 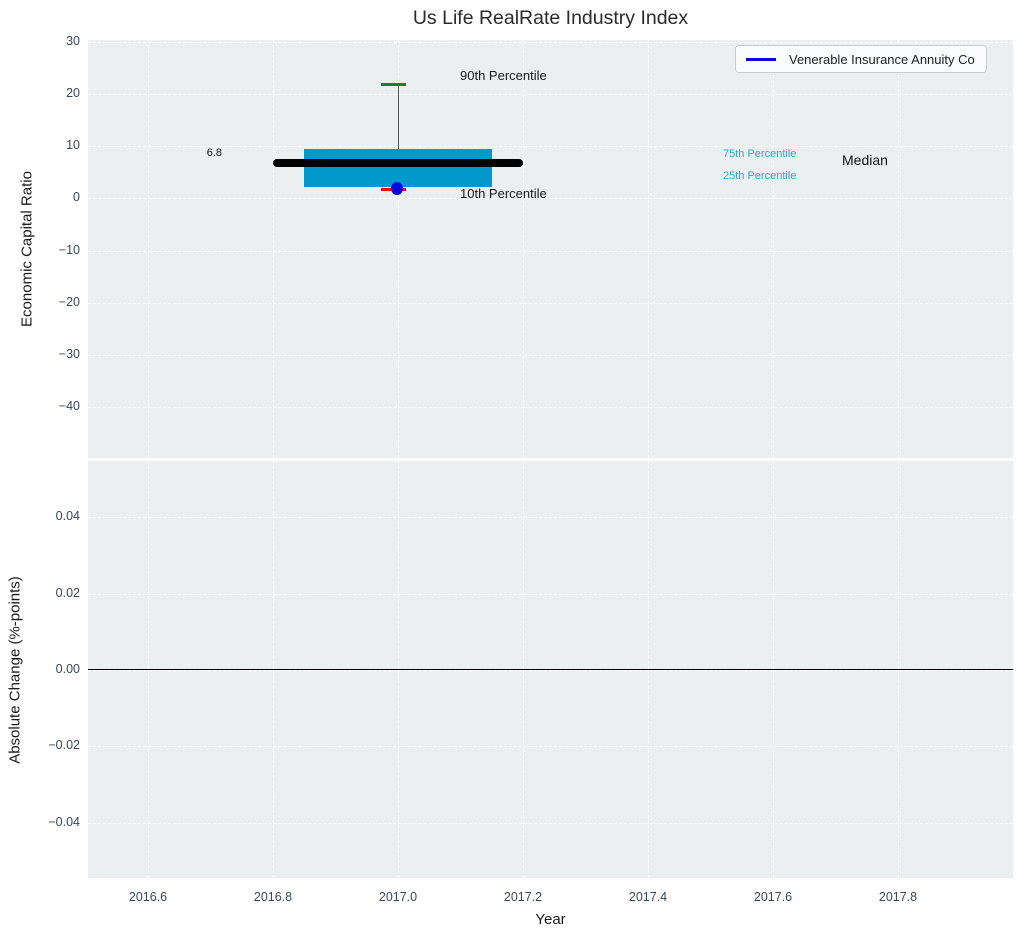 What do you see at coordinates (76, 197) in the screenshot?
I see `y-tick-label: 0` at bounding box center [76, 197].